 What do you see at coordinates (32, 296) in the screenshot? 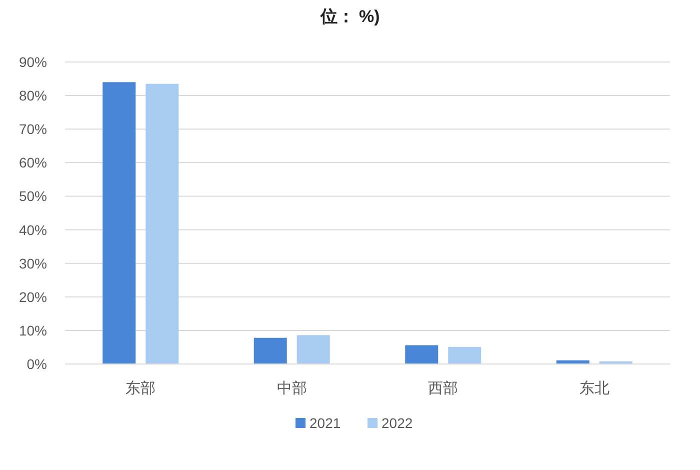
I see `y-tick-label: 20%` at bounding box center [32, 296].